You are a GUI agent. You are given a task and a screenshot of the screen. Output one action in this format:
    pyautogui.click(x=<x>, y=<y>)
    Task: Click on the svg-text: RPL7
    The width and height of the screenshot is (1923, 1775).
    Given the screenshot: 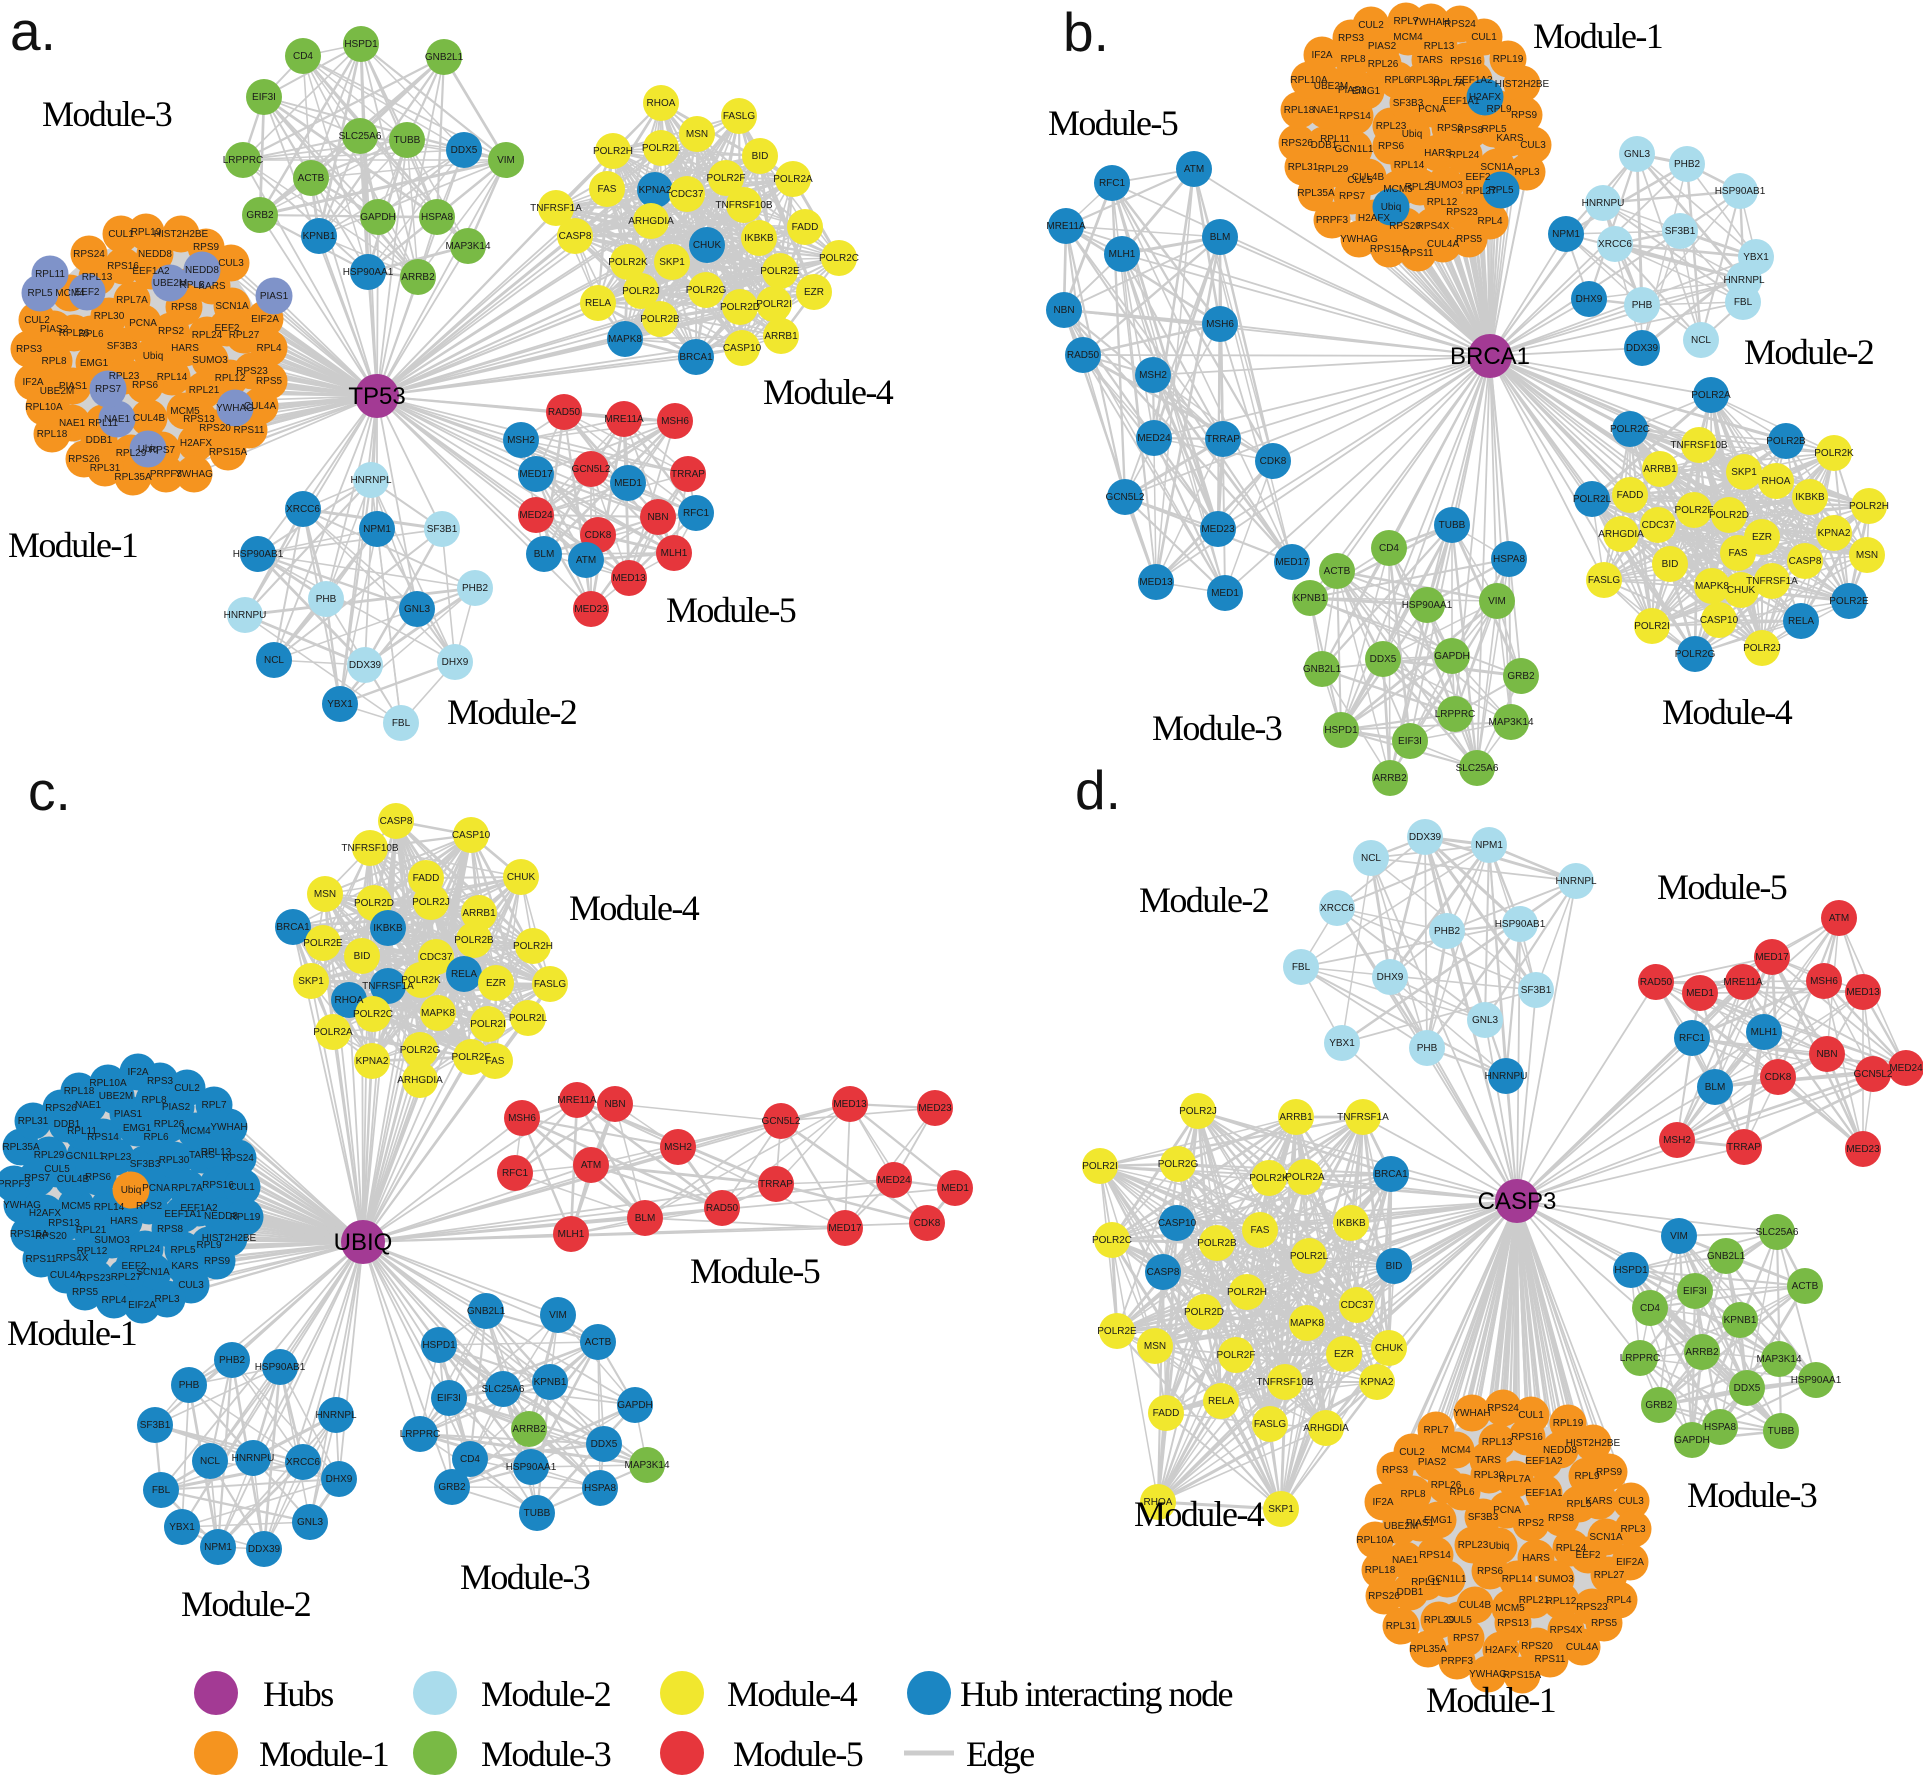 What is the action you would take?
    pyautogui.click(x=1435, y=1430)
    